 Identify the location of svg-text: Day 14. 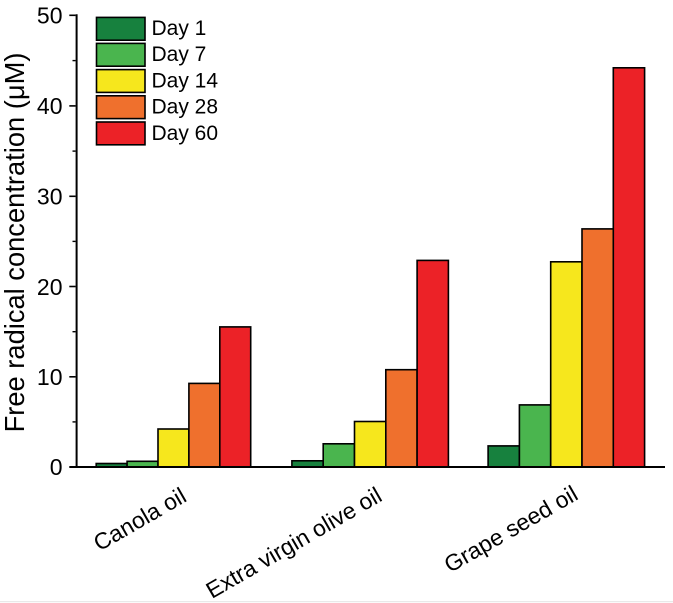
(185, 80).